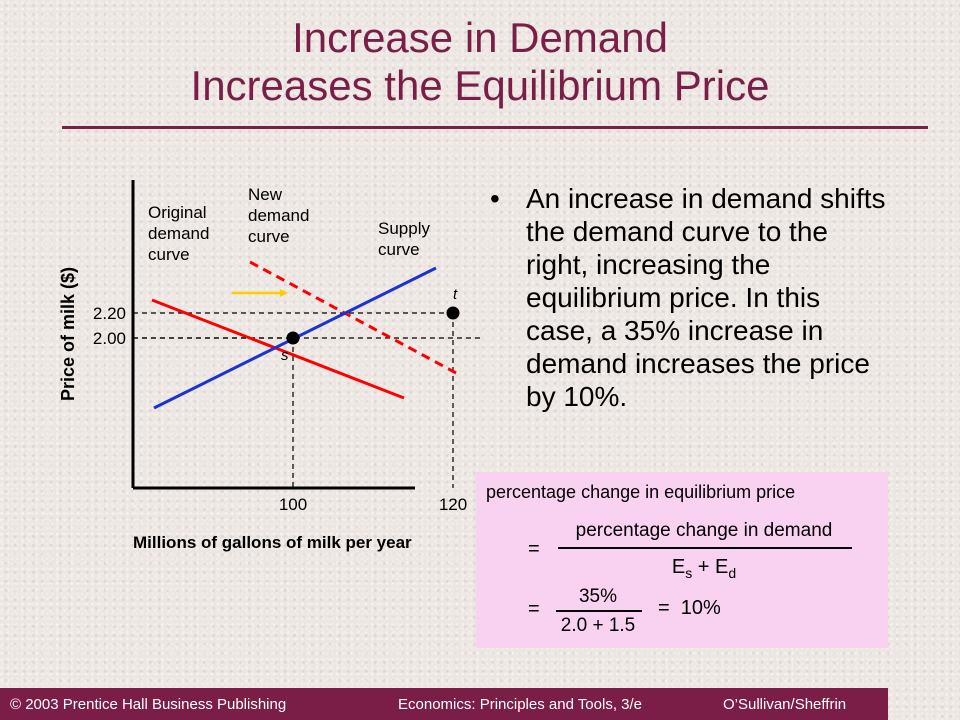 Image resolution: width=960 pixels, height=720 pixels. I want to click on series-label-0-0: Original, so click(177, 212).